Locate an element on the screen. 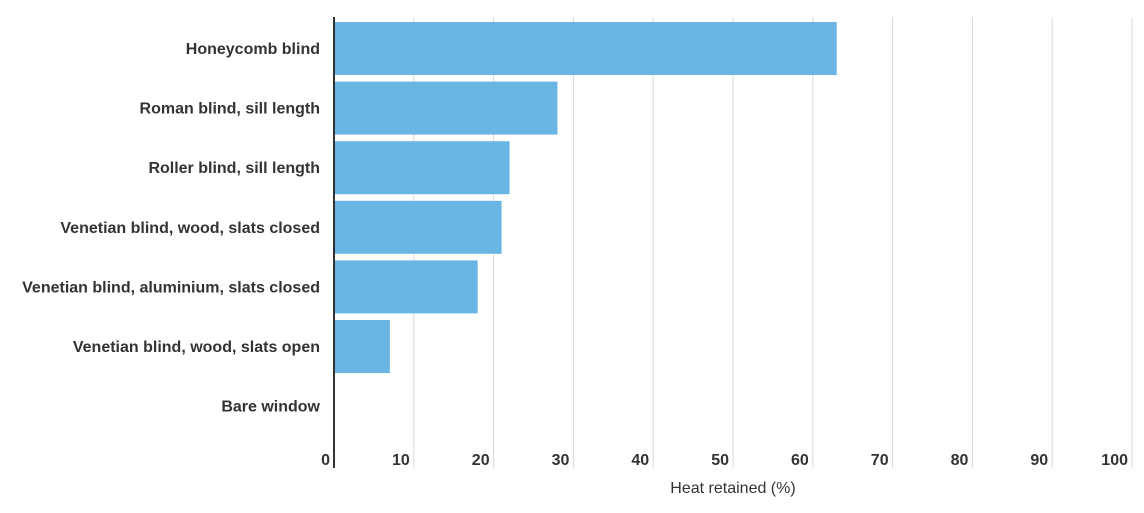 The width and height of the screenshot is (1144, 513). x-tick-label: 0 is located at coordinates (325, 460).